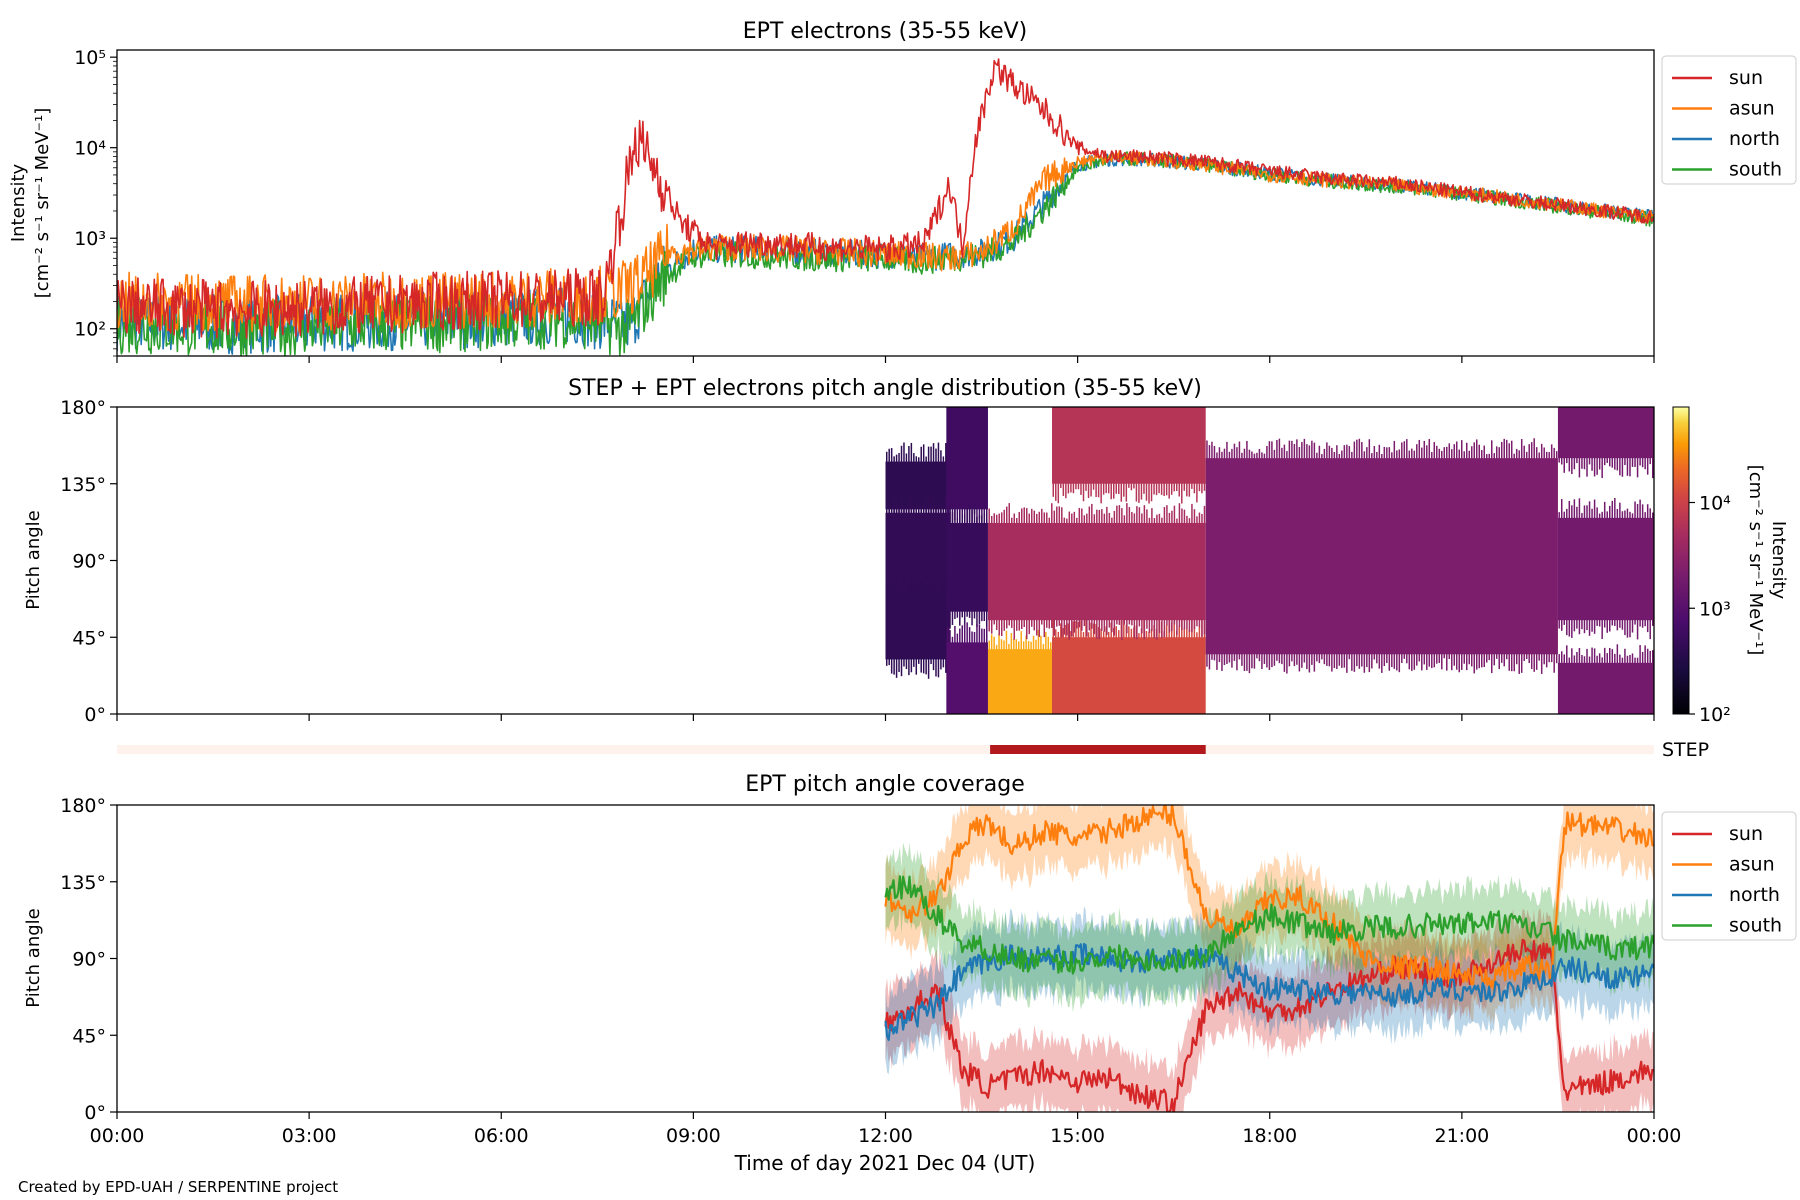 The image size is (1800, 1200). Describe the element at coordinates (1269, 1136) in the screenshot. I see `x-tick-label: 18:00` at that location.